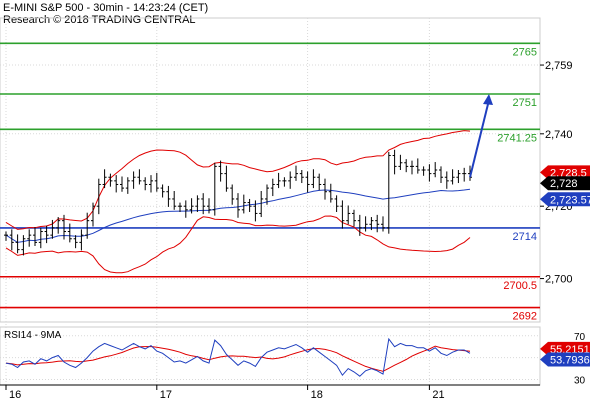 The width and height of the screenshot is (590, 400). What do you see at coordinates (570, 200) in the screenshot?
I see `price-tag-label: 2,723.57` at bounding box center [570, 200].